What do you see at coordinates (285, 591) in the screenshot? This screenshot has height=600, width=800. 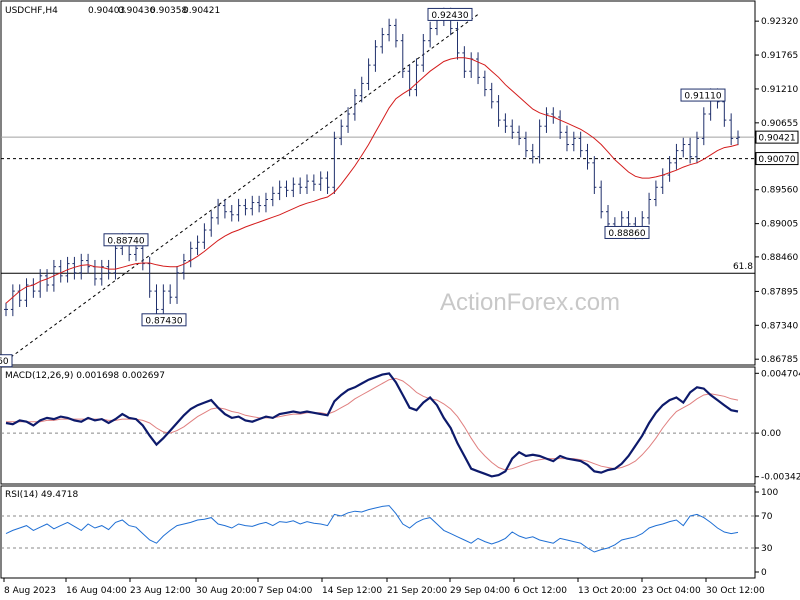 I see `x-tick-label: 7 Sep 04:00` at bounding box center [285, 591].